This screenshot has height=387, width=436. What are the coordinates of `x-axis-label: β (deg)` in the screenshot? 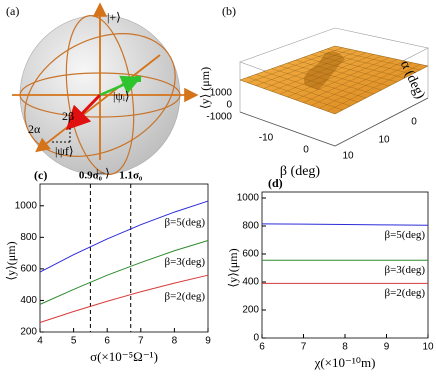 It's located at (300, 171).